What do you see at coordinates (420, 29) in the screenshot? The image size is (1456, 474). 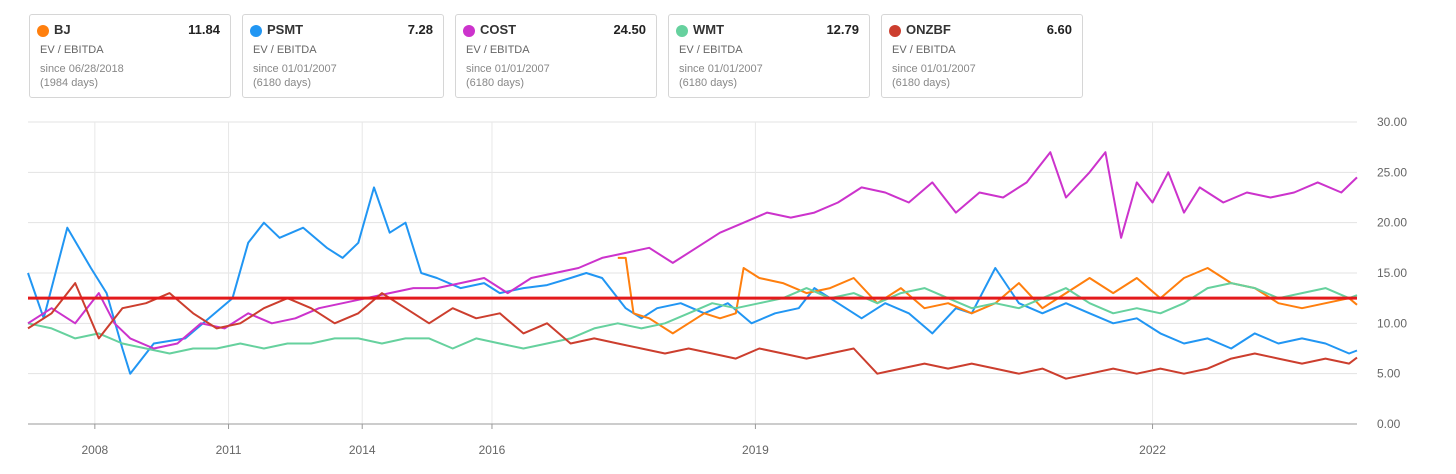 I see `ticker-value: 7.28` at bounding box center [420, 29].